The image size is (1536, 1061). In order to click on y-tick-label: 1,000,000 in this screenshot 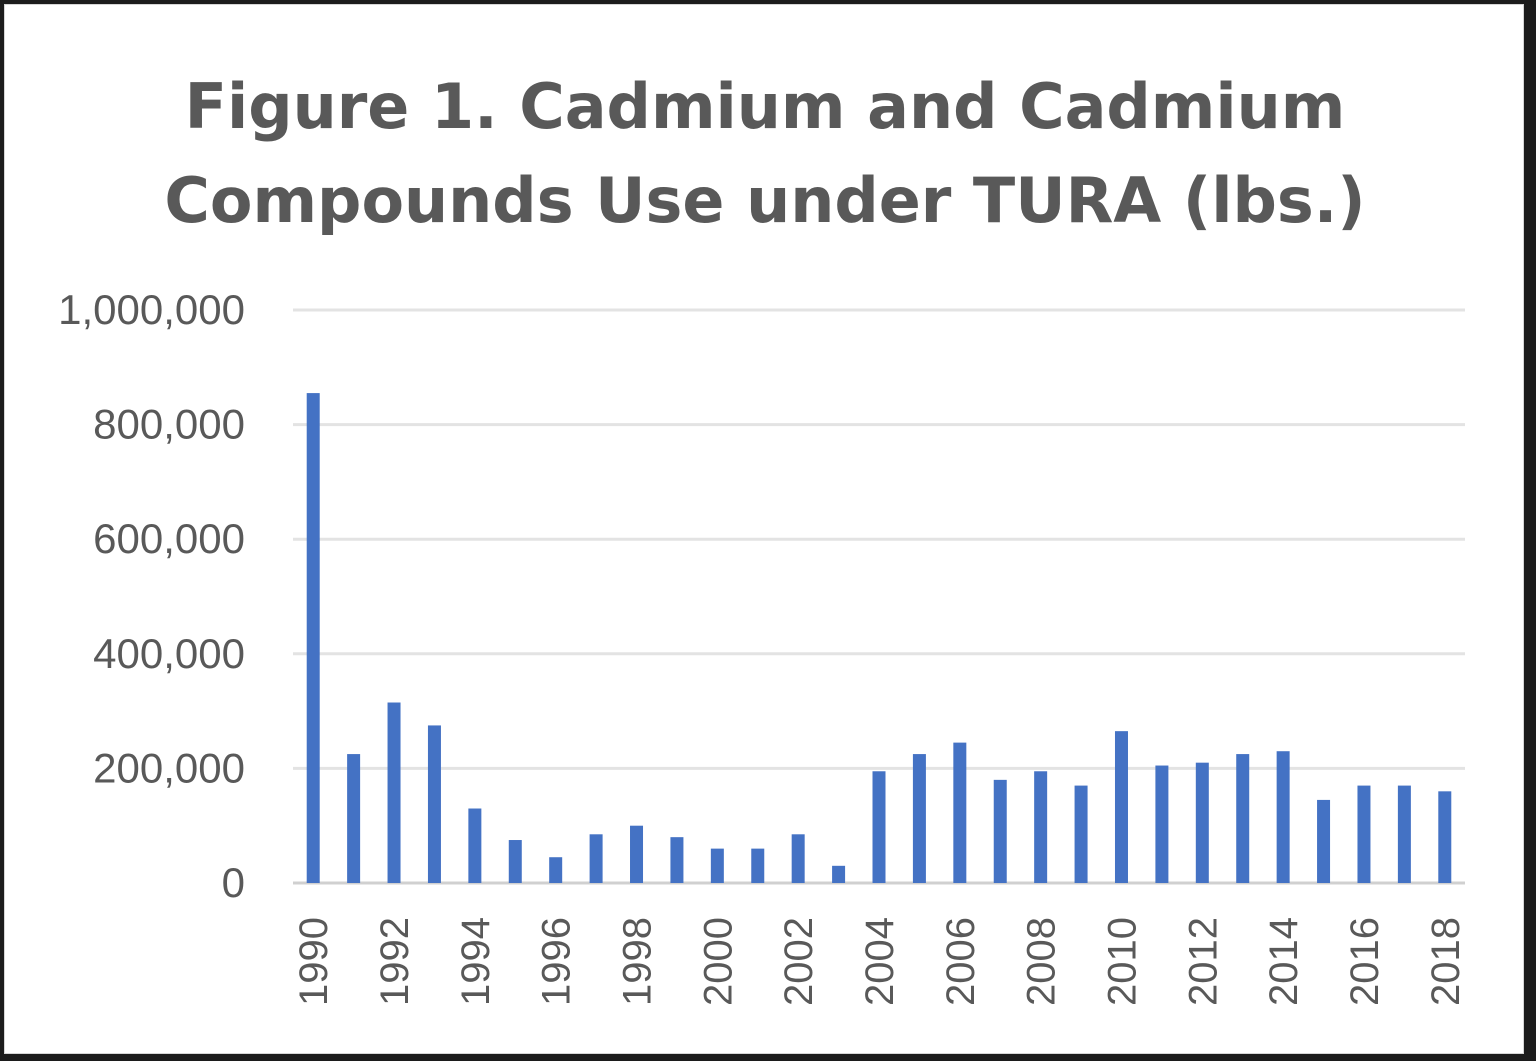, I will do `click(151, 309)`.